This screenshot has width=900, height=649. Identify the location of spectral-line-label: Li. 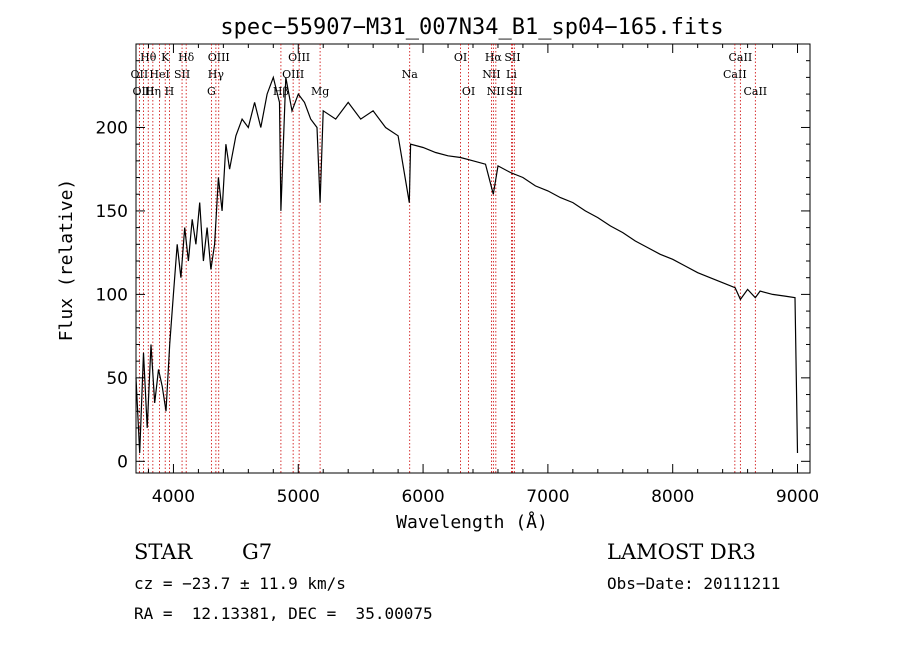
(511, 74).